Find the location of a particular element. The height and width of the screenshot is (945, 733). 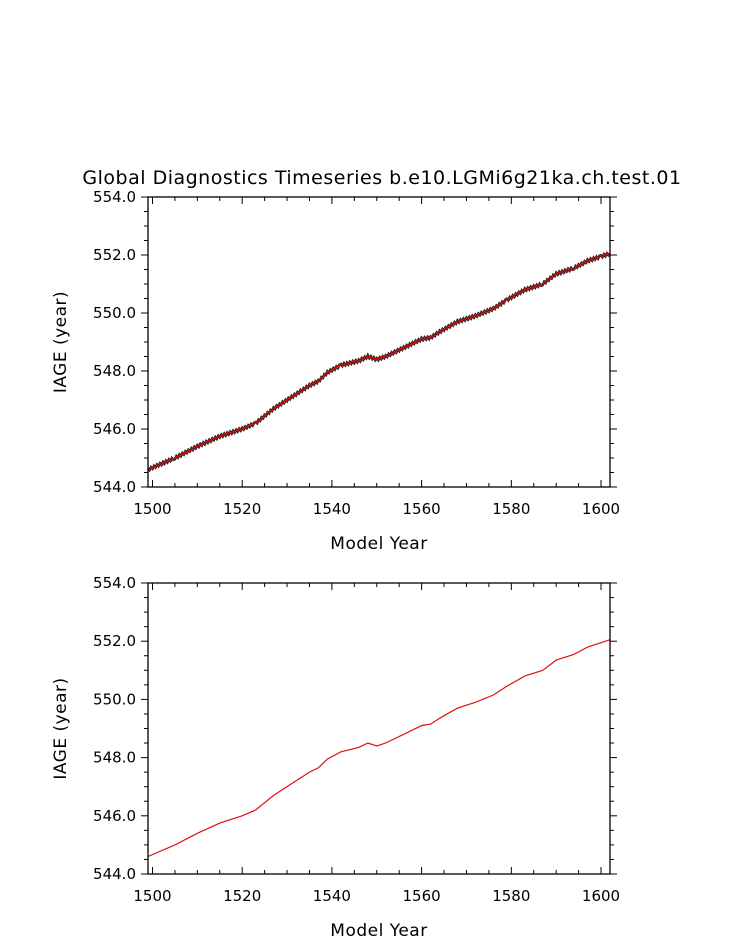

x-tick-label-bottom-4: 1580 is located at coordinates (511, 896).